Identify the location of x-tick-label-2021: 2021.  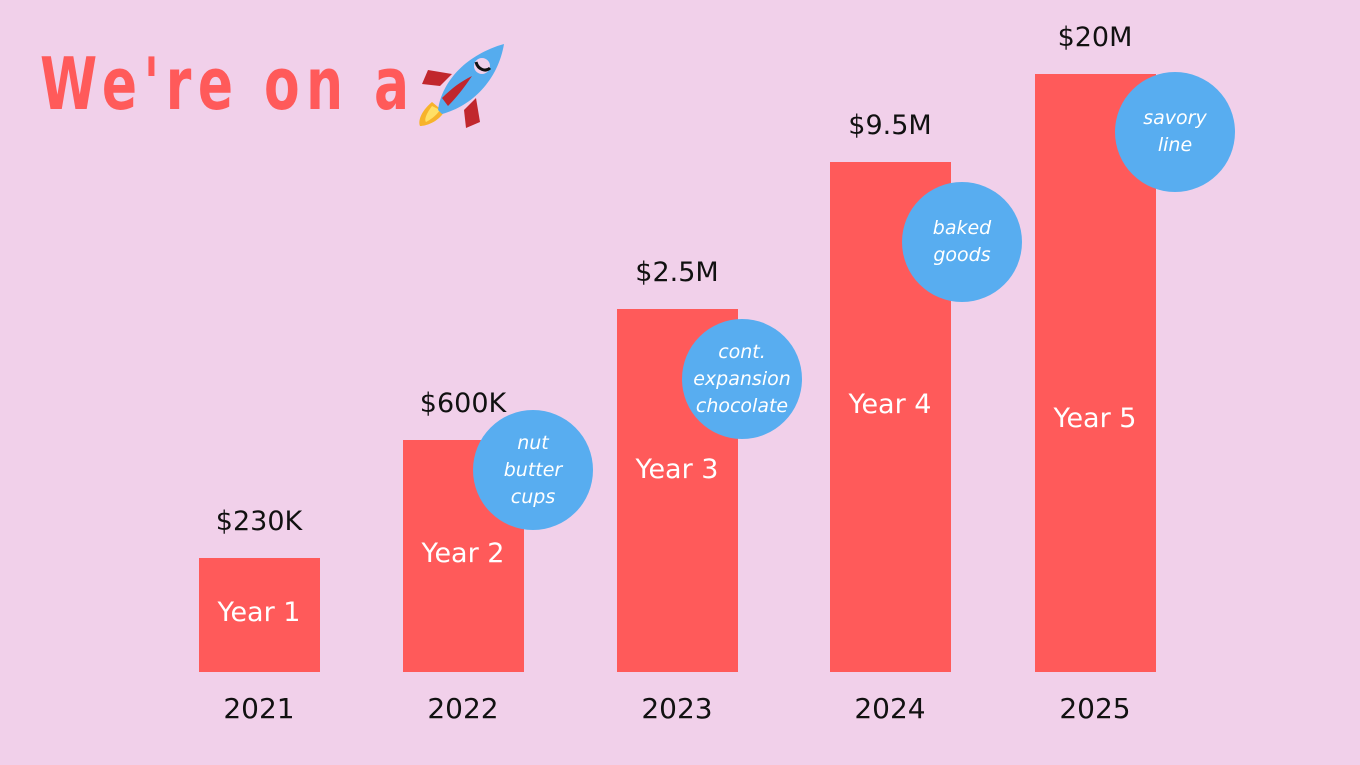
(259, 708).